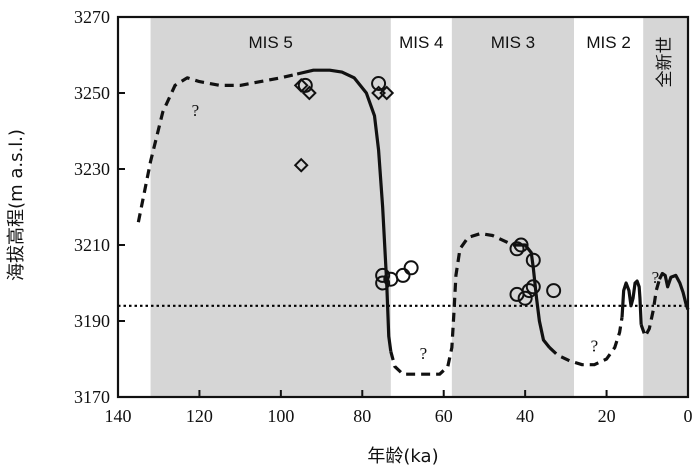 The height and width of the screenshot is (473, 700). What do you see at coordinates (270, 42) in the screenshot?
I see `band-label: MIS 5` at bounding box center [270, 42].